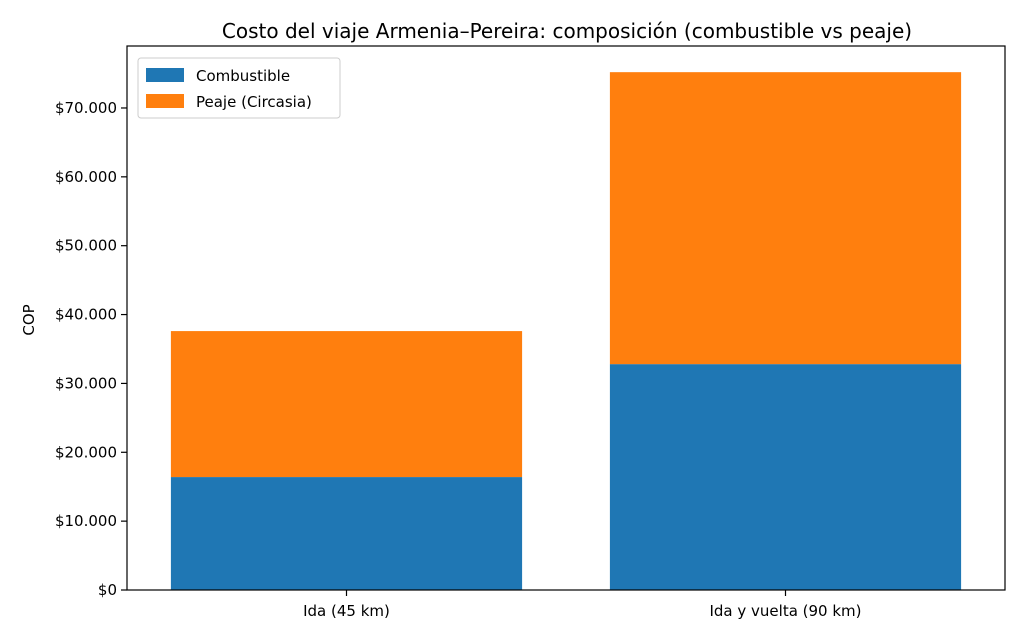 The width and height of the screenshot is (1024, 644). What do you see at coordinates (582, 605) in the screenshot?
I see `x-axis: Ida (45 km) Ida y vuelta (90 km)` at bounding box center [582, 605].